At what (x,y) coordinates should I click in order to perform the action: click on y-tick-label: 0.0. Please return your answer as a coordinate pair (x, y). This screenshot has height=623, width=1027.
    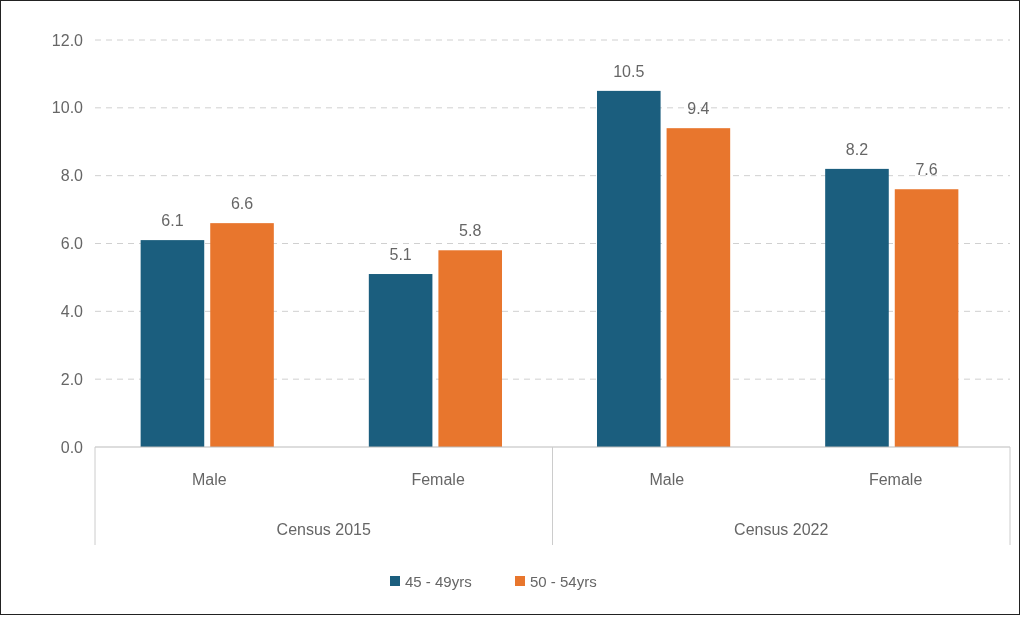
    Looking at the image, I should click on (72, 447).